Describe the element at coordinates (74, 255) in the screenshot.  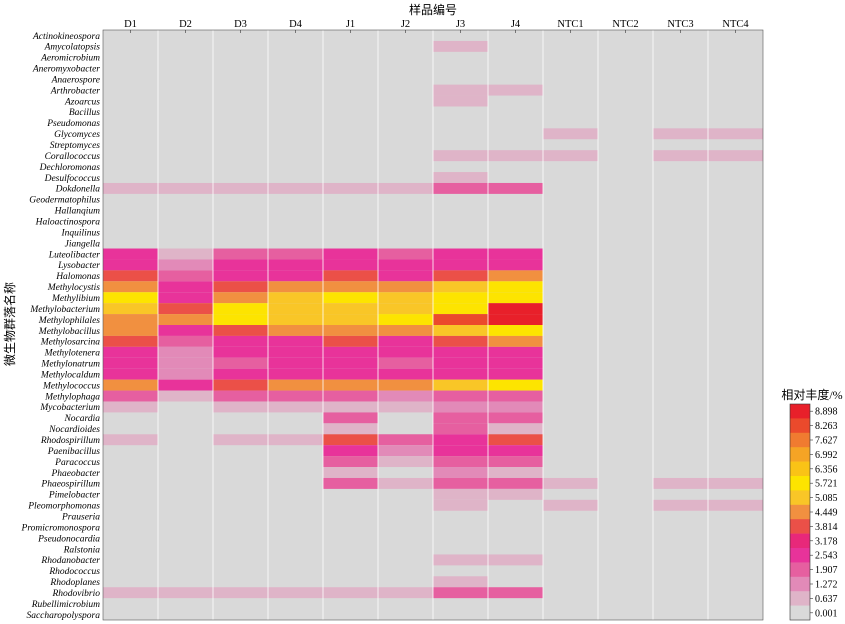
I see `y-tick-label: Luteolibacter` at that location.